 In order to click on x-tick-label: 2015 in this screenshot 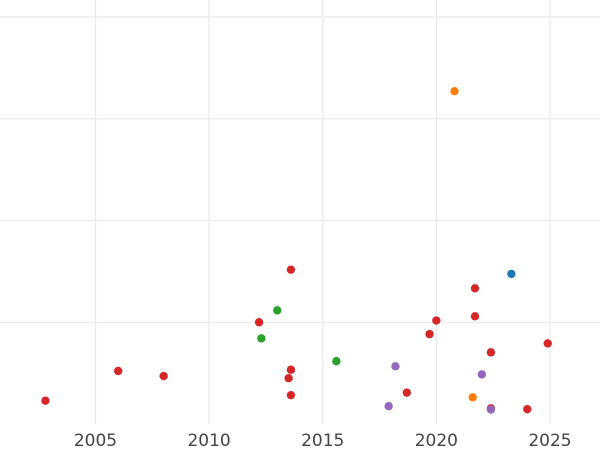, I will do `click(322, 440)`.